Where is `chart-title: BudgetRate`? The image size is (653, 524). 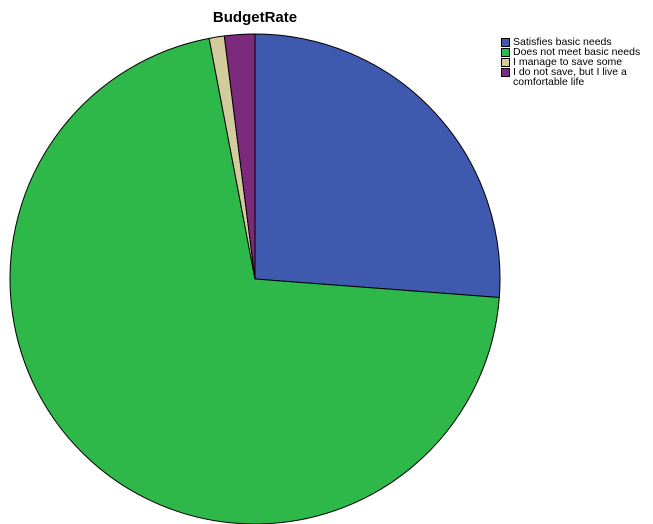
chart-title: BudgetRate is located at coordinates (255, 17).